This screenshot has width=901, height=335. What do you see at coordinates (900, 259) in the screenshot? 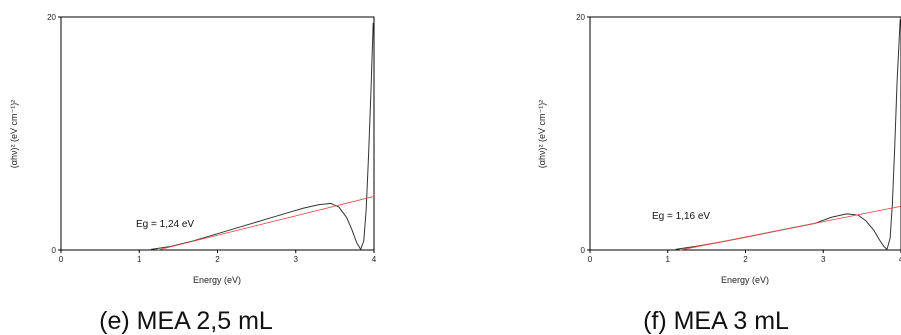
I see `x-tick-label-f-4: 4` at bounding box center [900, 259].